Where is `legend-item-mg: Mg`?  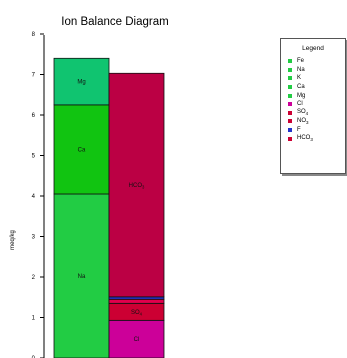
legend-item-mg: Mg is located at coordinates (316, 95).